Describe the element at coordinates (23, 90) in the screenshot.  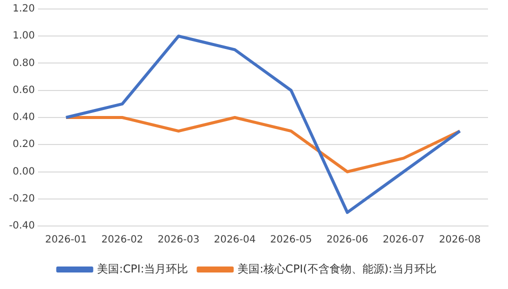
I see `y-tick-label: 0.60` at that location.